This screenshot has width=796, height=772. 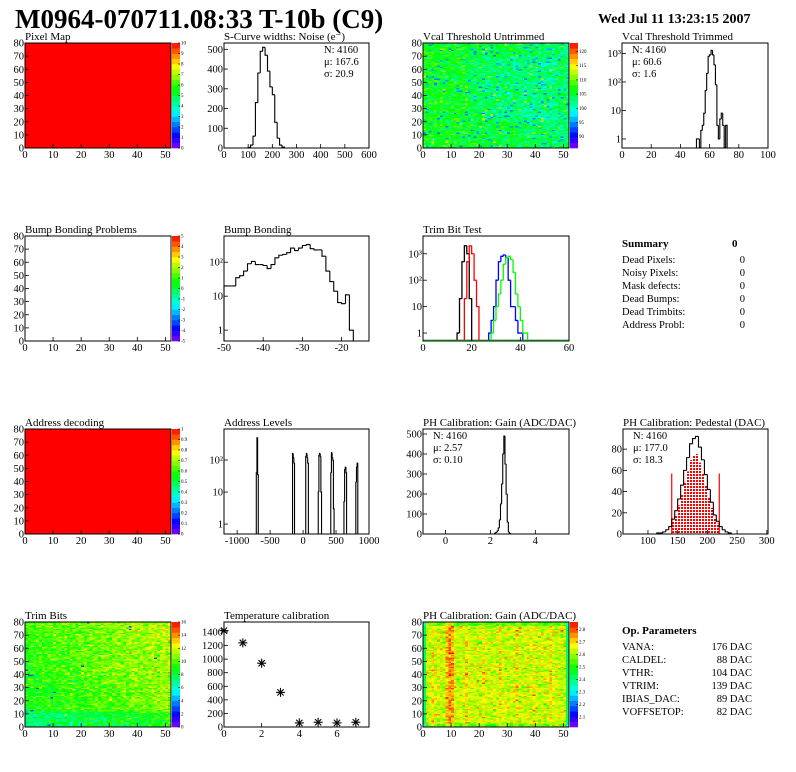 What do you see at coordinates (617, 492) in the screenshot?
I see `y-tick-label: 40` at bounding box center [617, 492].